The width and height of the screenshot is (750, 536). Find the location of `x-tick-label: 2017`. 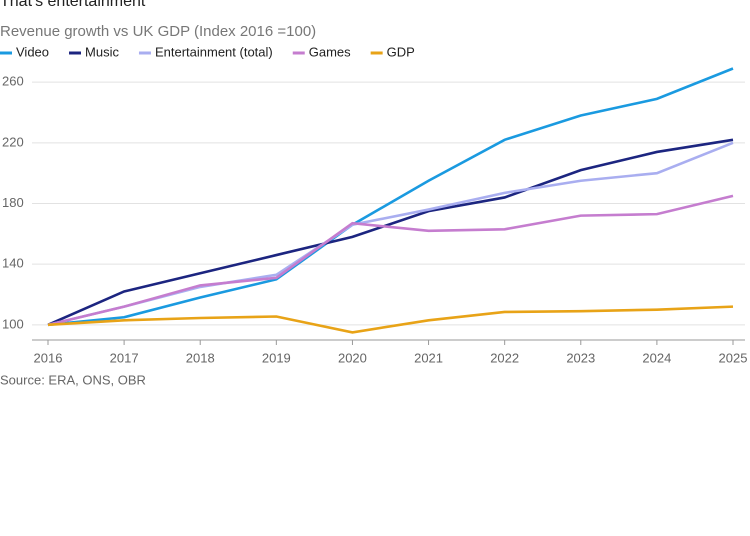

x-tick-label: 2017 is located at coordinates (124, 357).